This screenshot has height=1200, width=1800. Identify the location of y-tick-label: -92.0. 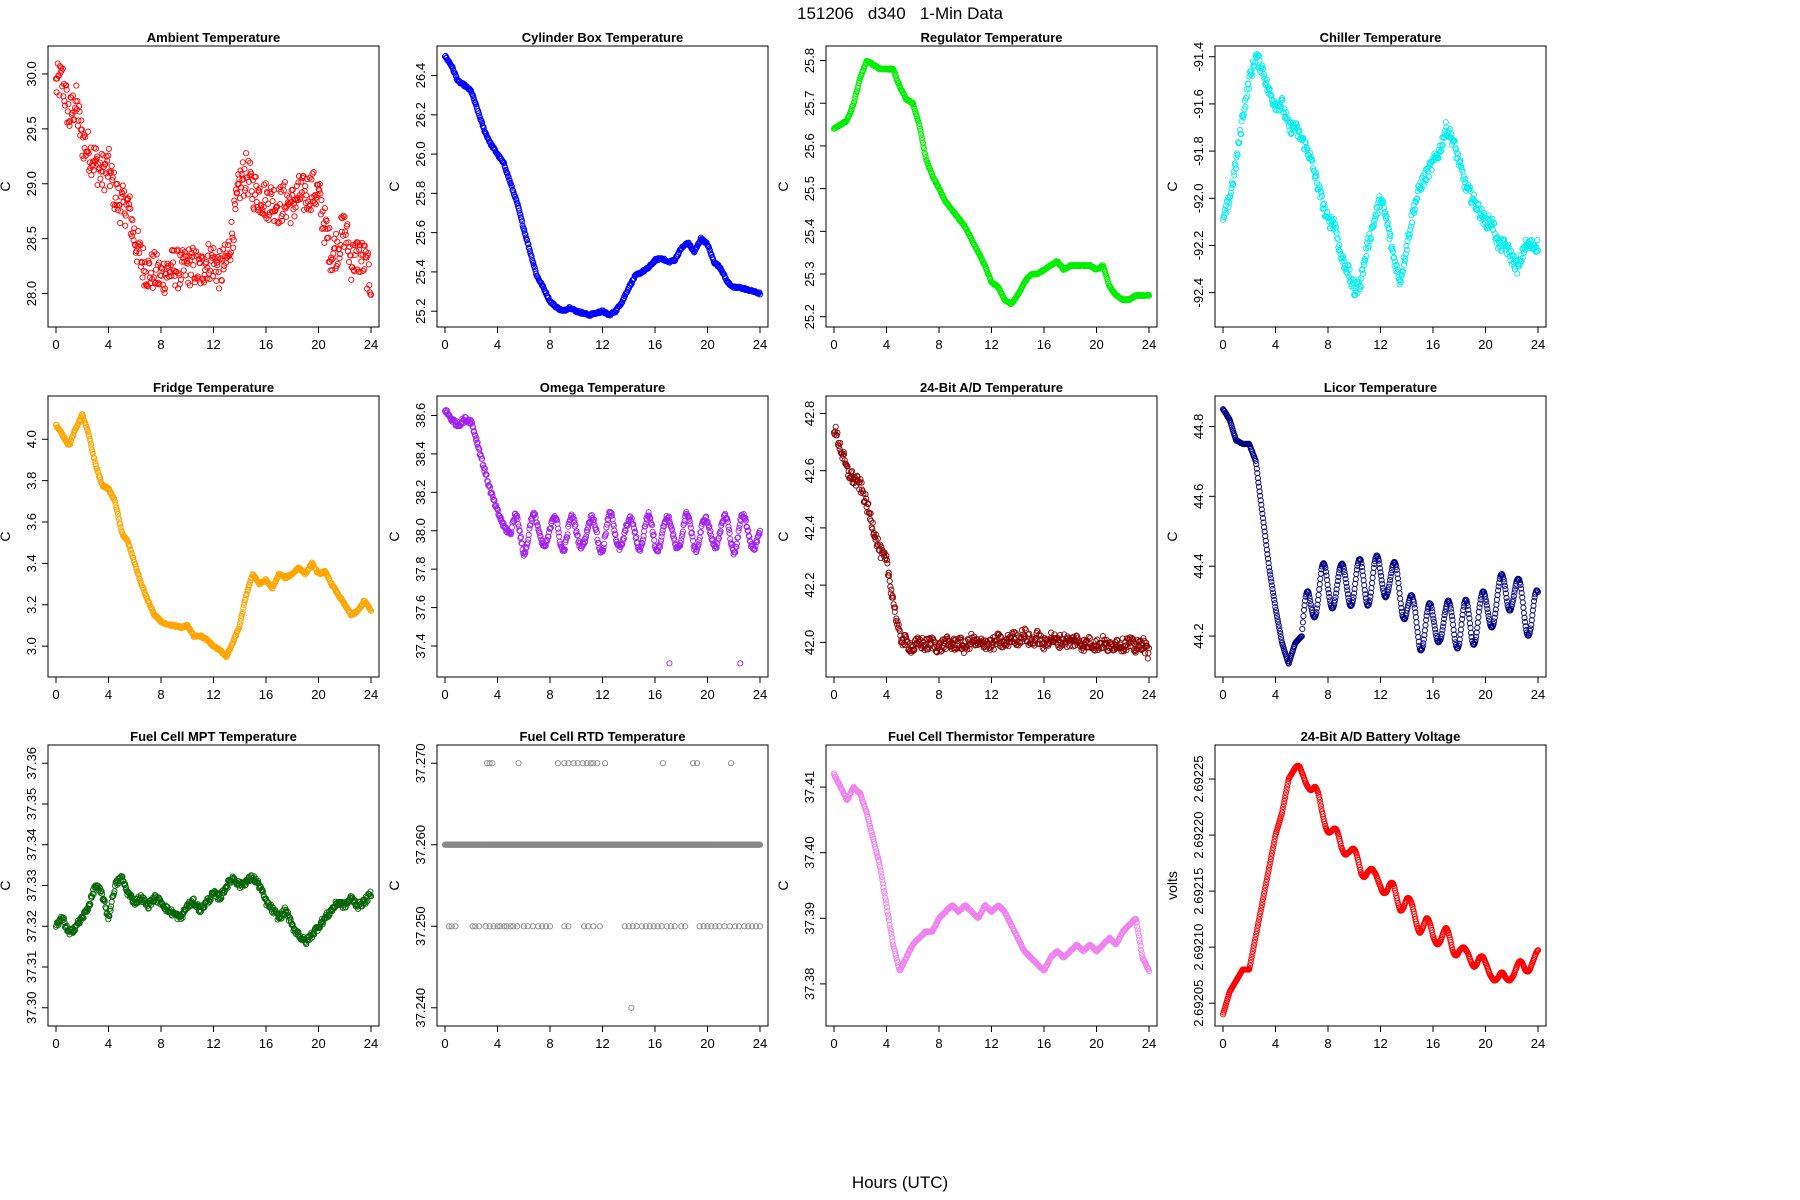
(1198, 198).